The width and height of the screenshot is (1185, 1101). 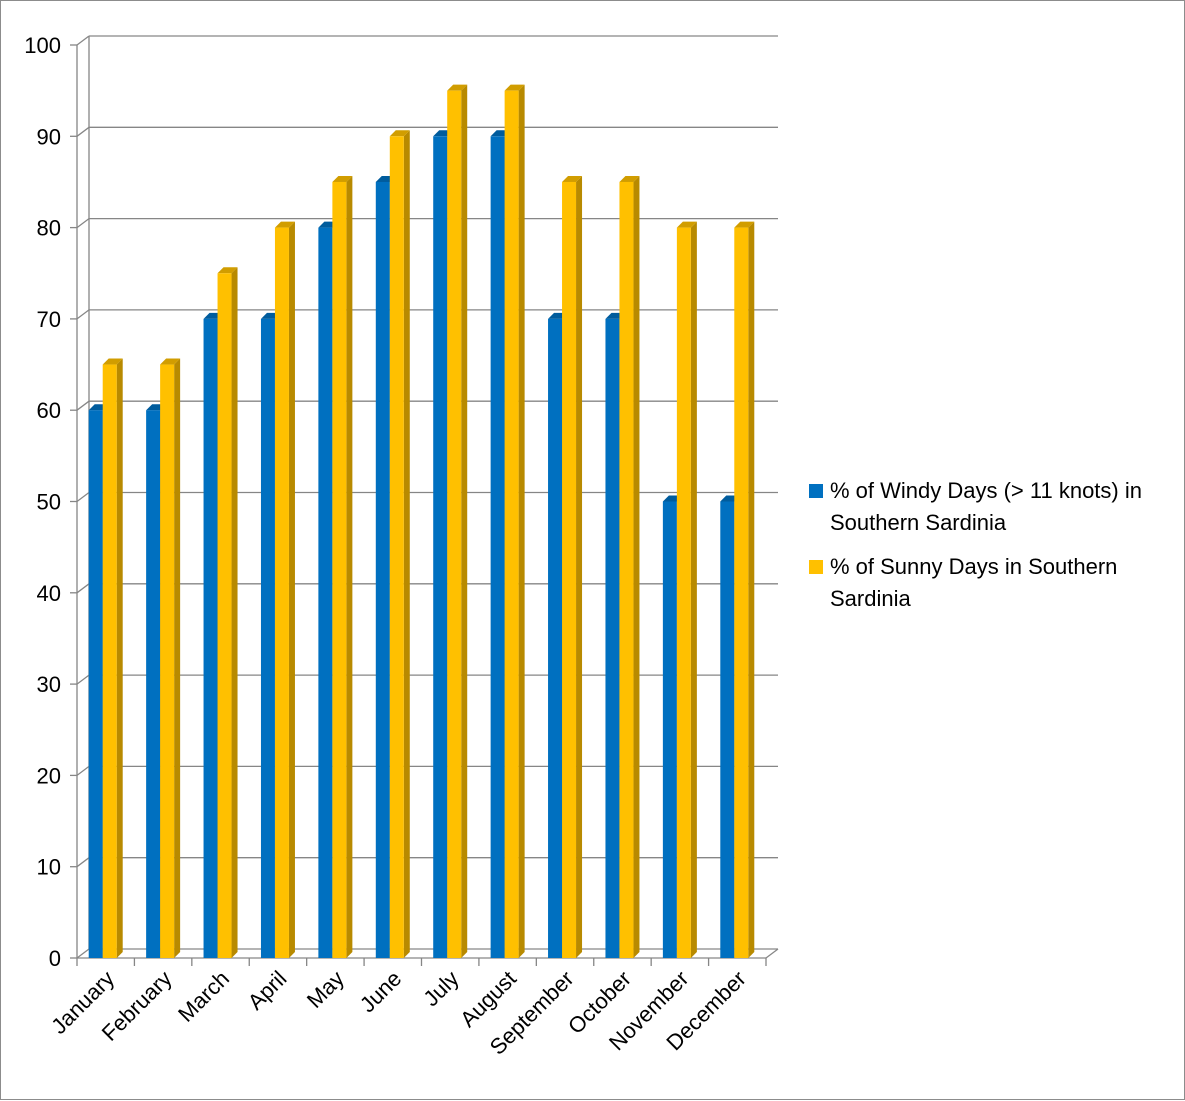 I want to click on bar-sunny-april, so click(x=284, y=590).